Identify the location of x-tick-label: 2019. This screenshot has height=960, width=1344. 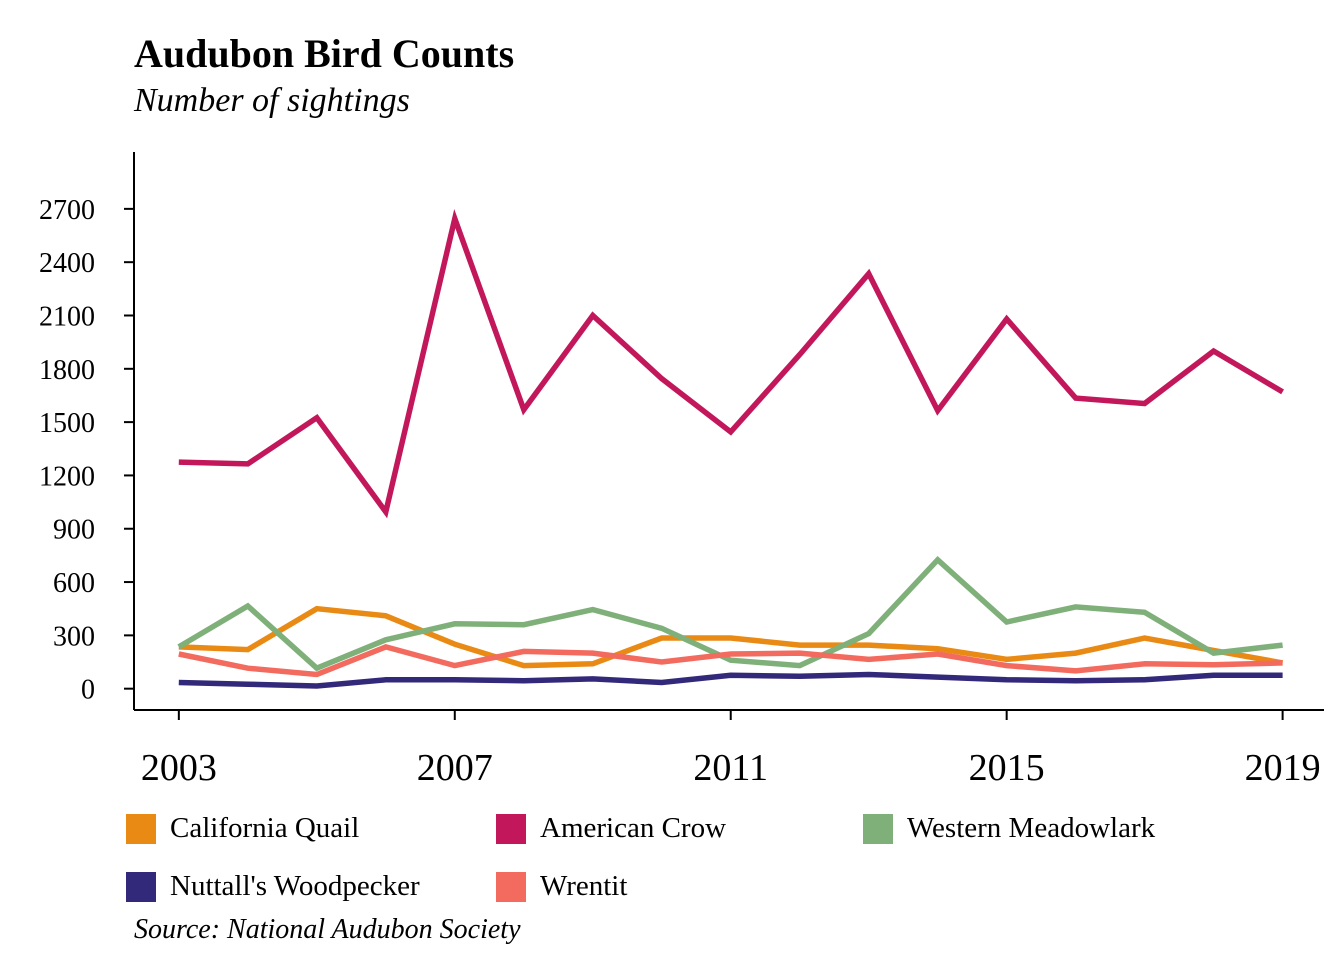
(1283, 768).